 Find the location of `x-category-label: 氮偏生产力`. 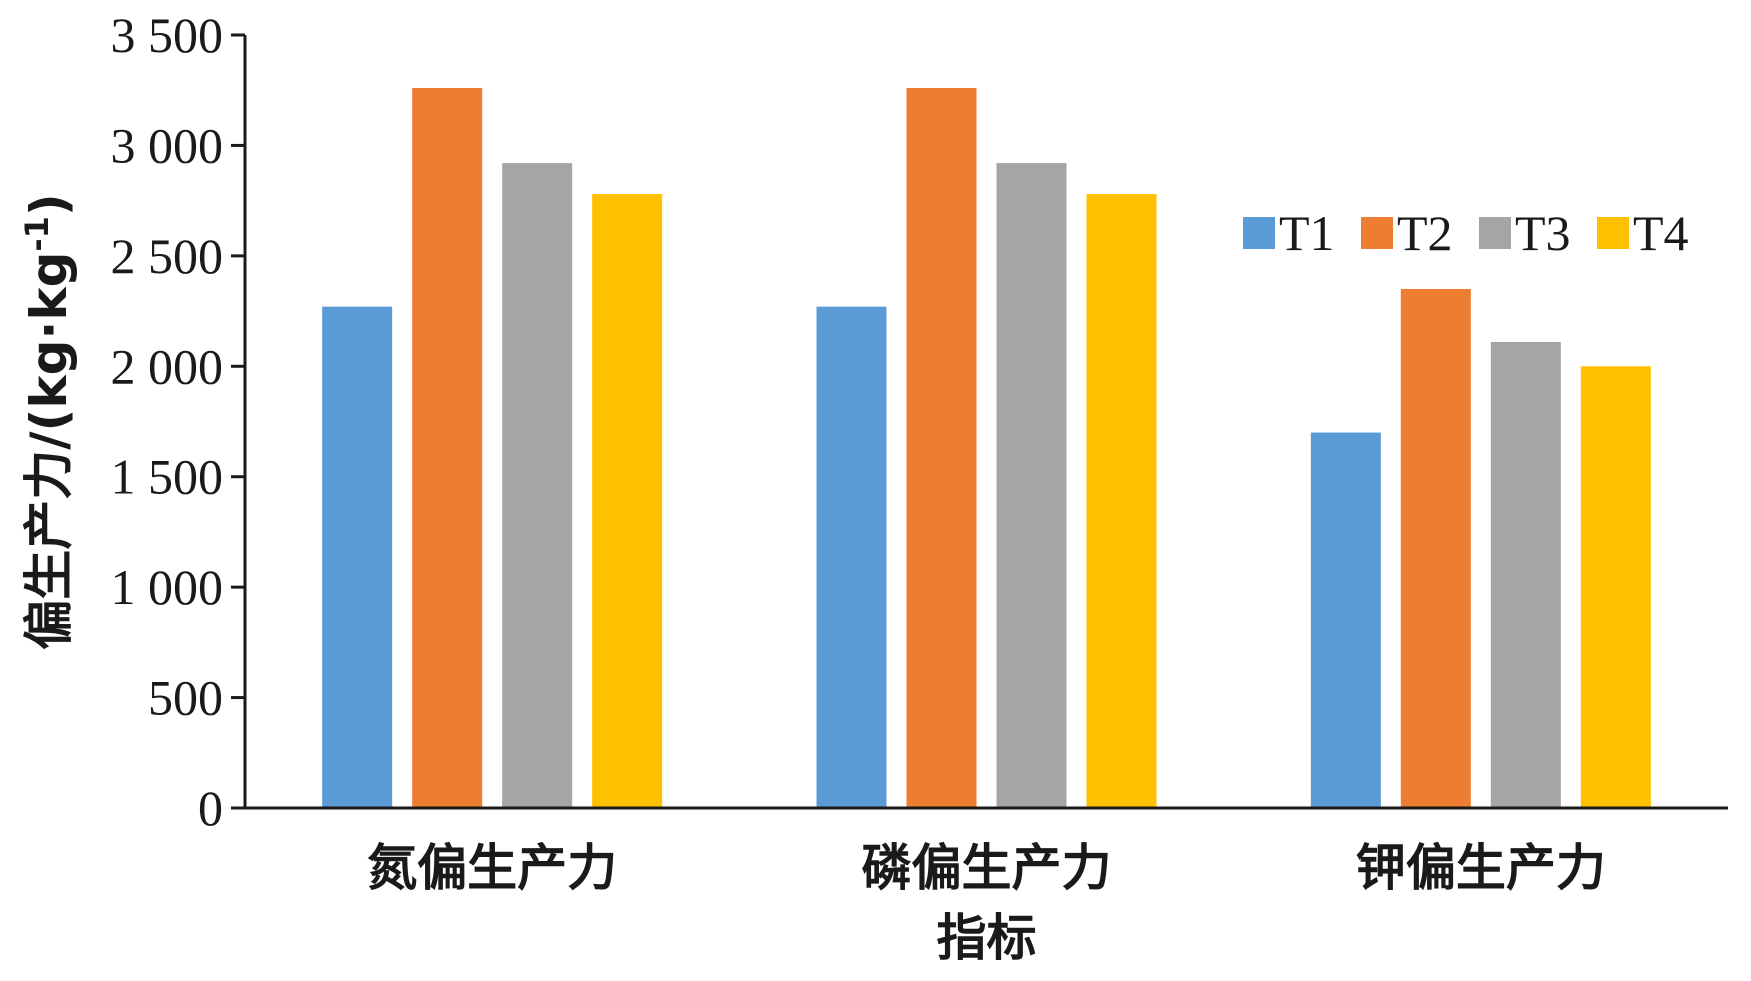

x-category-label: 氮偏生产力 is located at coordinates (492, 868).